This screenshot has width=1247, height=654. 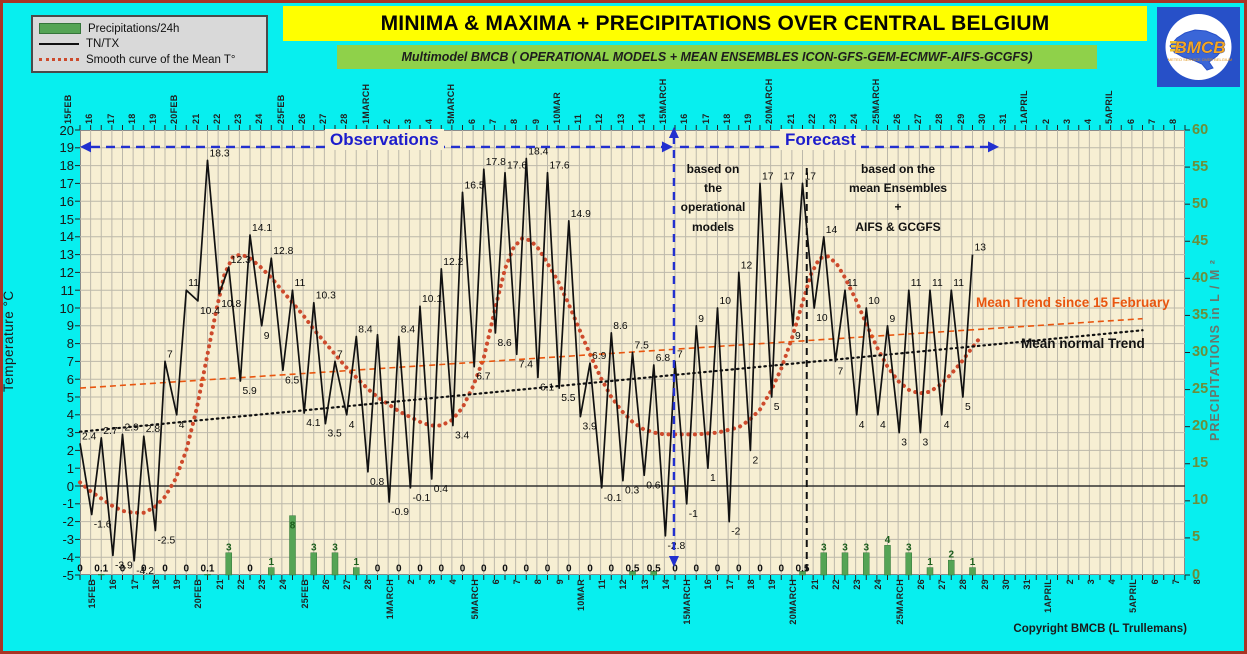 I want to click on precipitation-tick-label: 50, so click(x=1200, y=203).